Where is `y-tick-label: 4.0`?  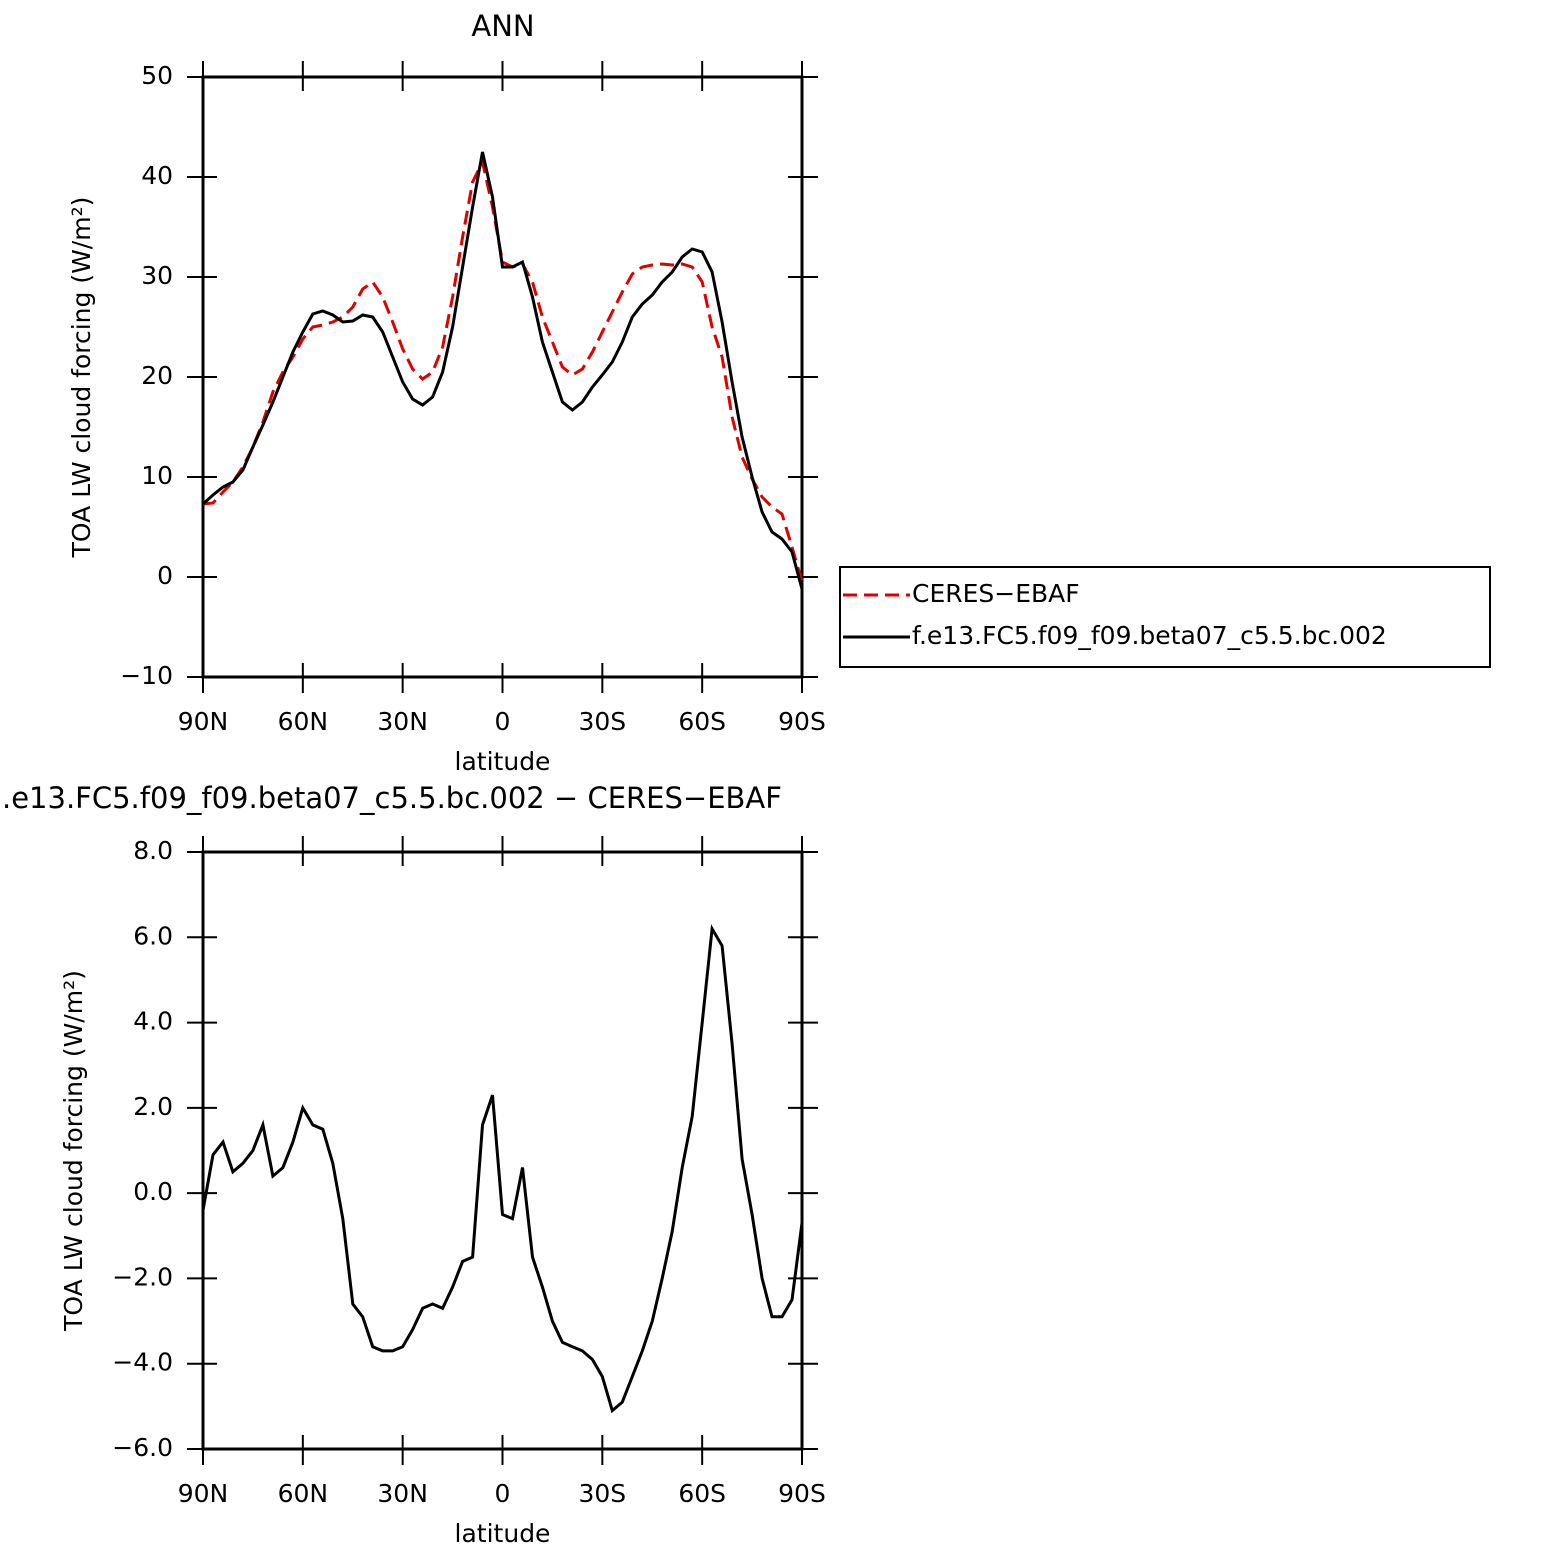 y-tick-label: 4.0 is located at coordinates (153, 1021).